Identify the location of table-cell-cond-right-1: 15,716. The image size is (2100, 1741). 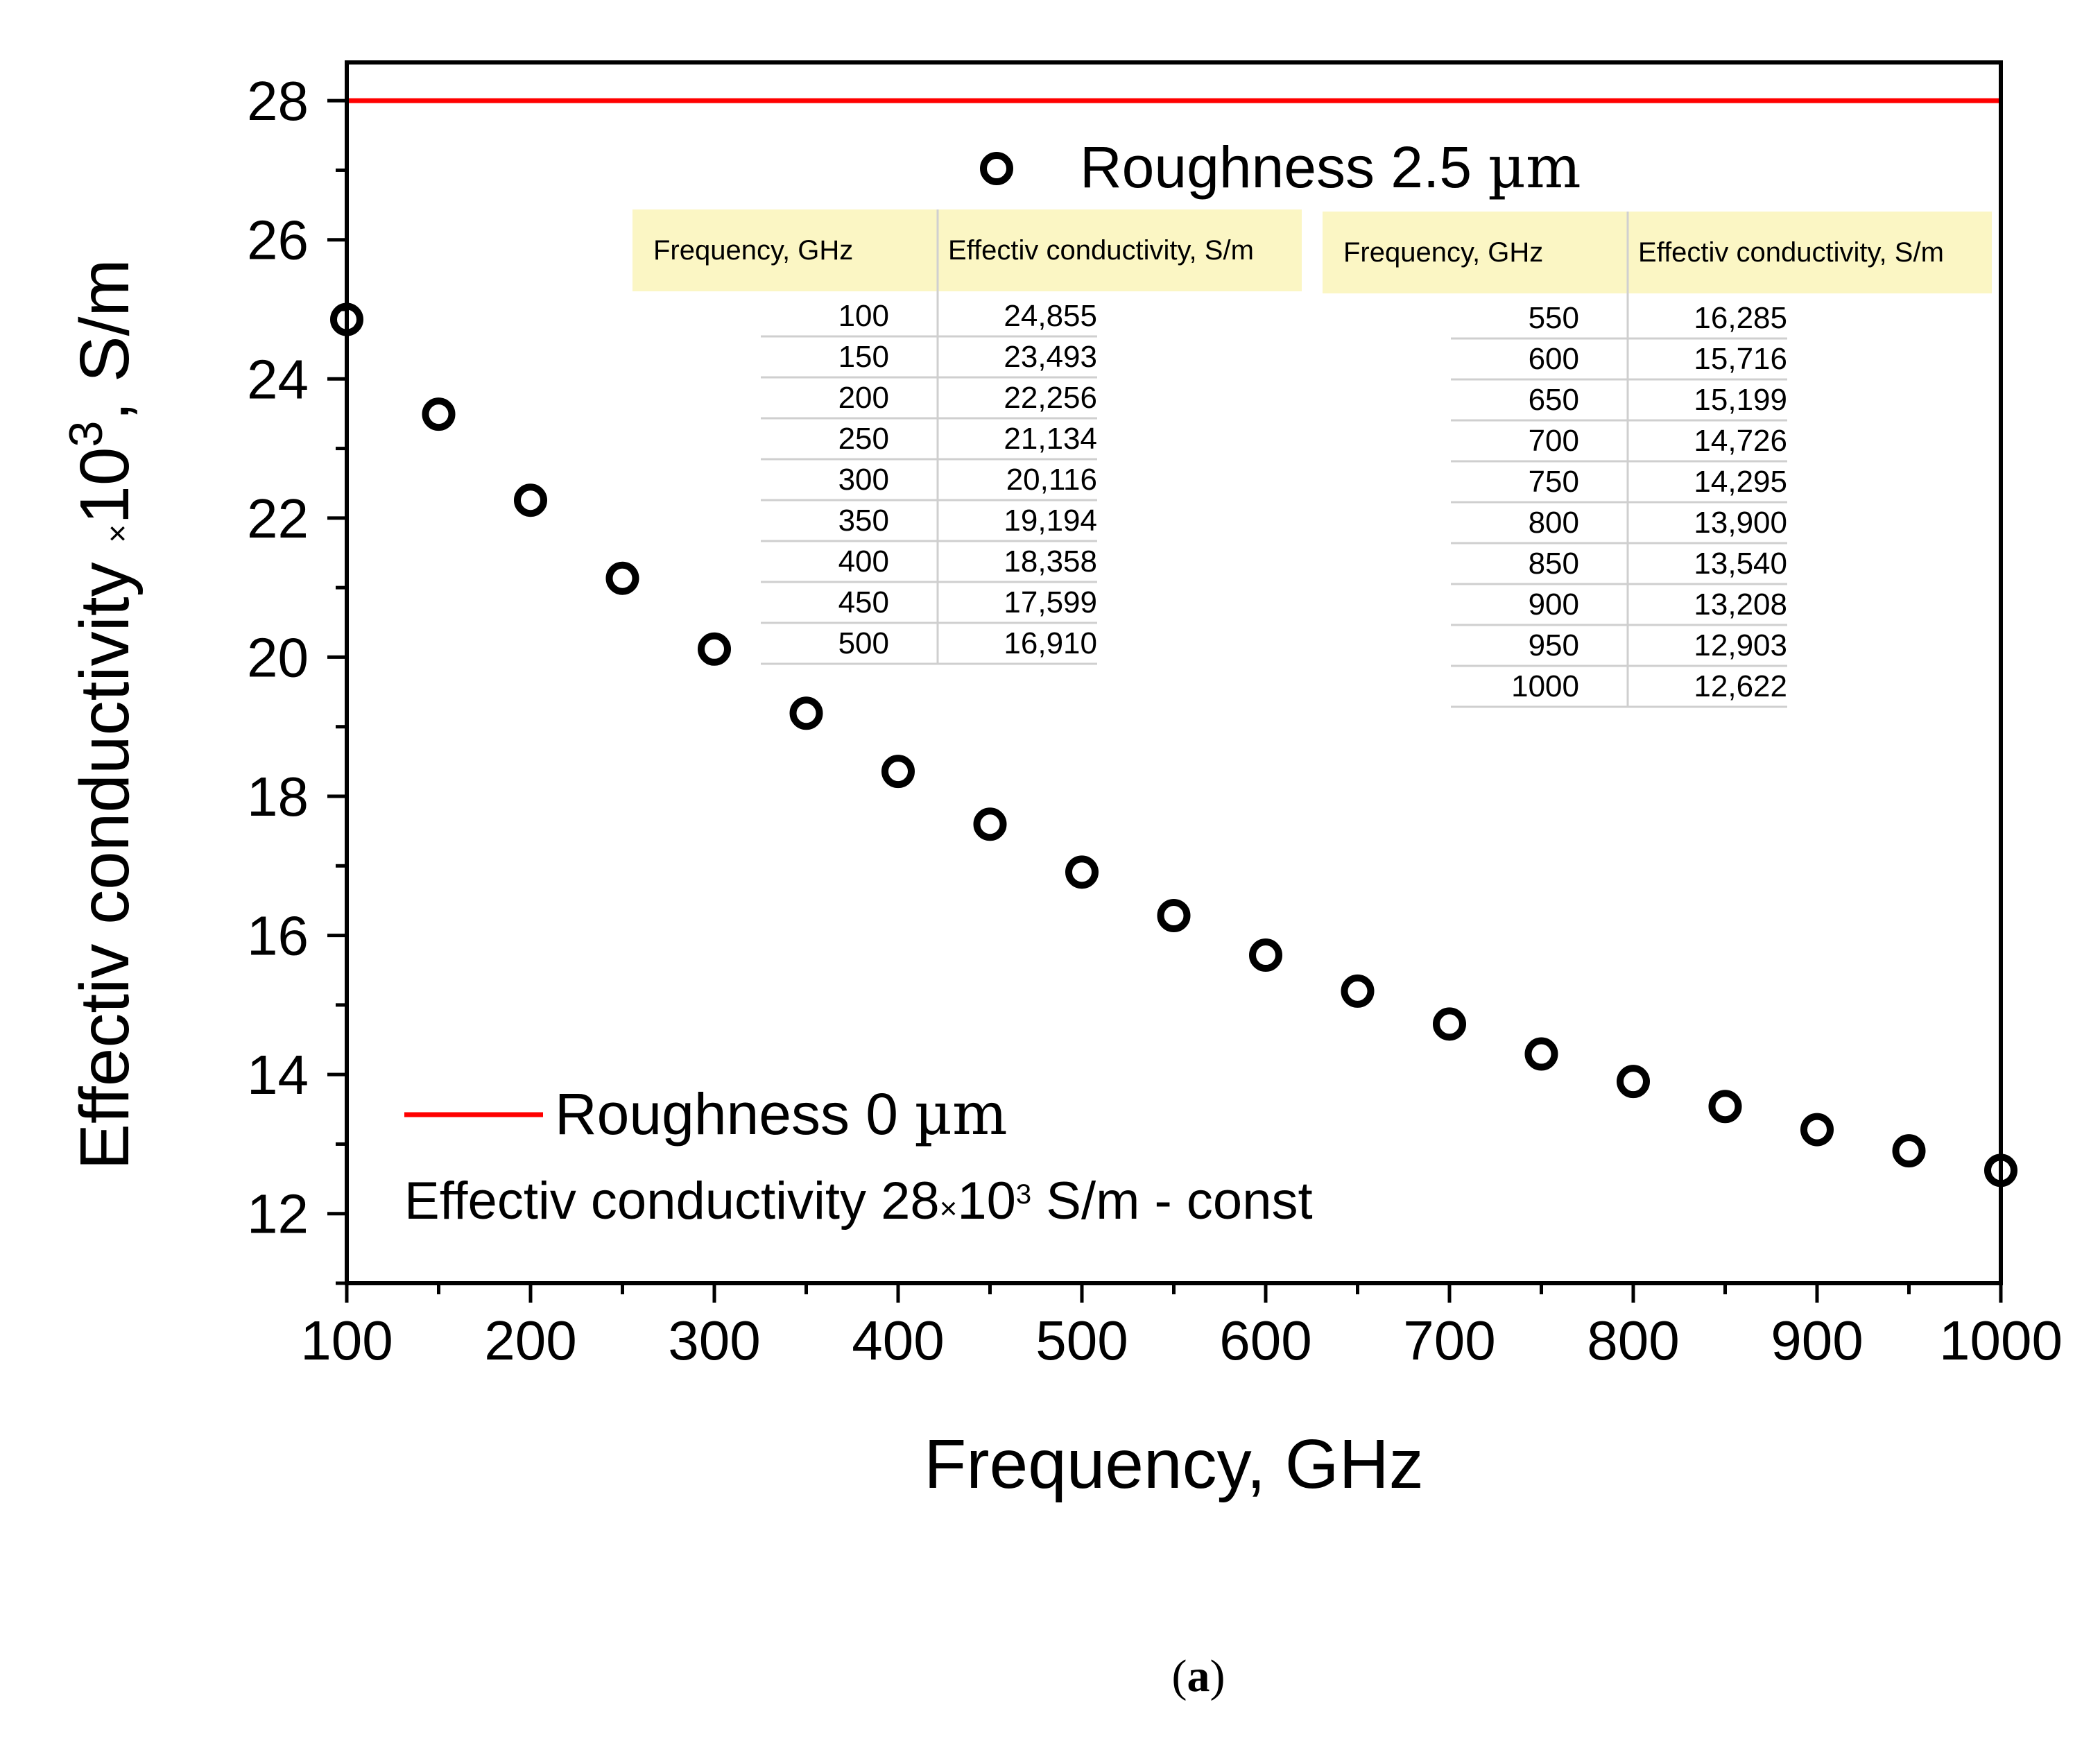
(1740, 359).